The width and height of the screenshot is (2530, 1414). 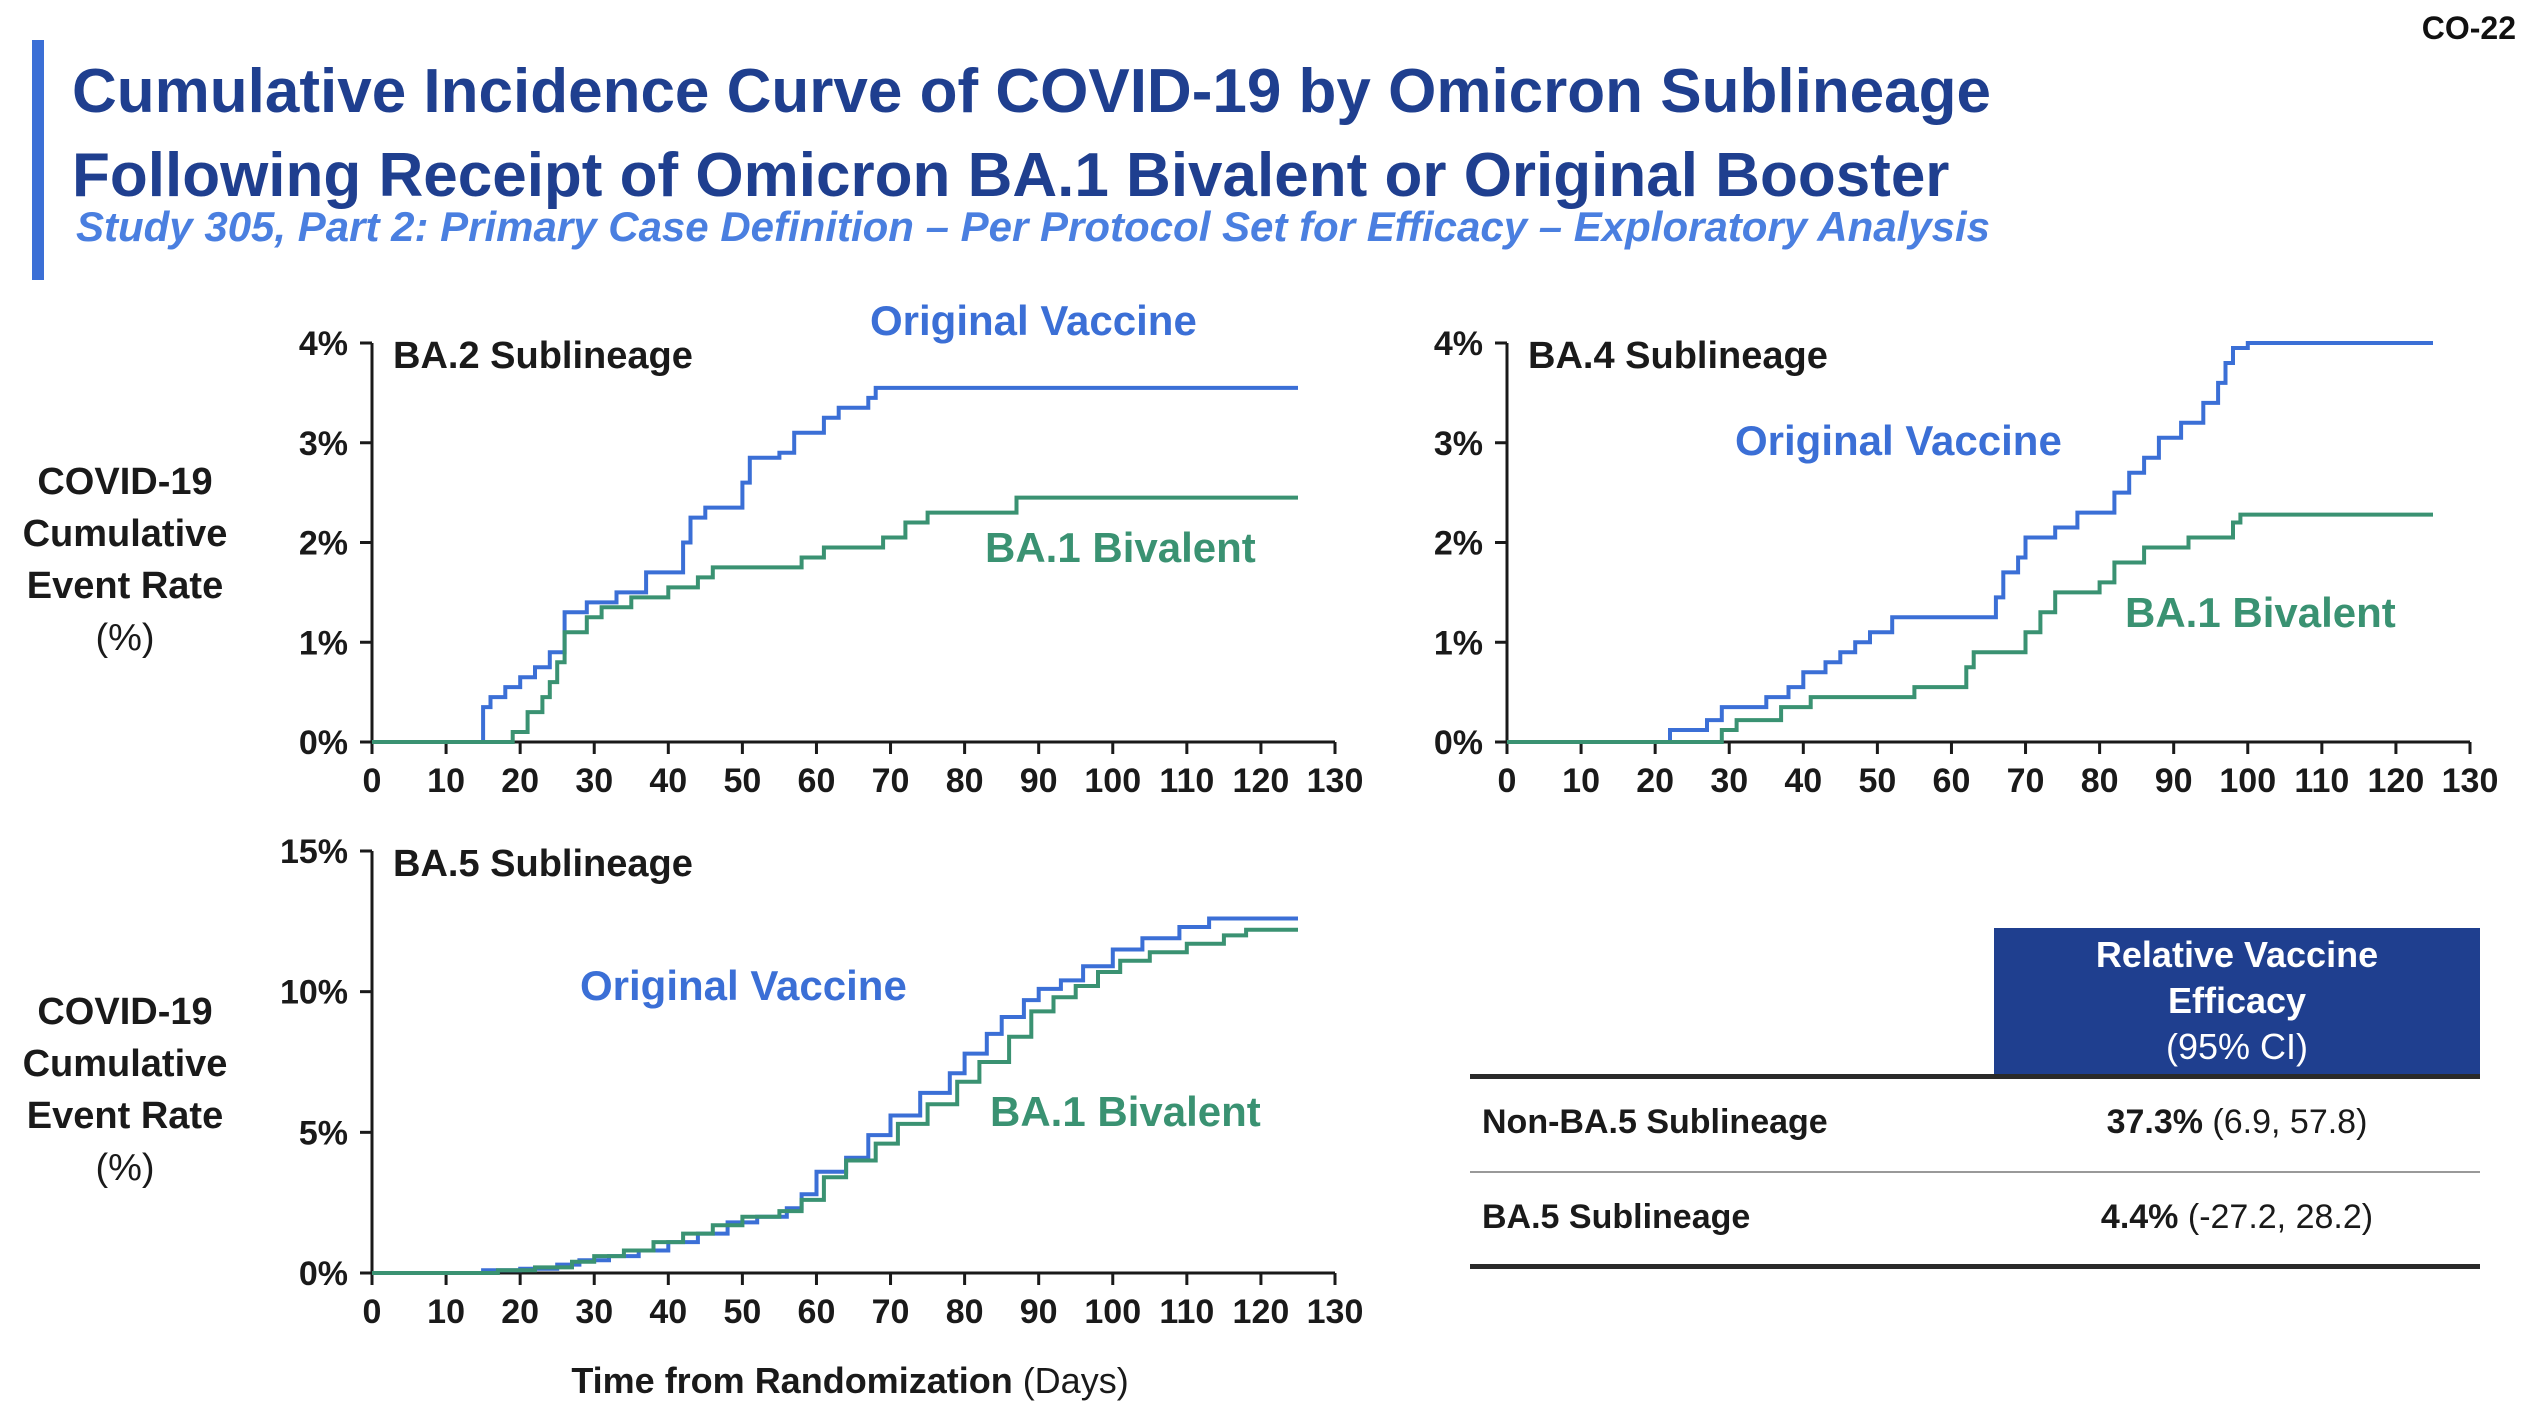 What do you see at coordinates (1070, 1380) in the screenshot?
I see `x-axis-title-unit: (Days)` at bounding box center [1070, 1380].